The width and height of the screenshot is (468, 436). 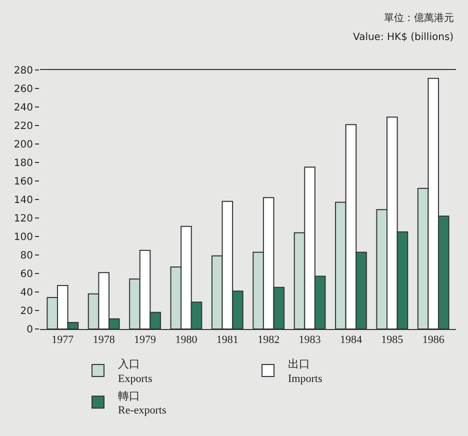 I want to click on text: Value: HK$ (billions), so click(x=403, y=37).